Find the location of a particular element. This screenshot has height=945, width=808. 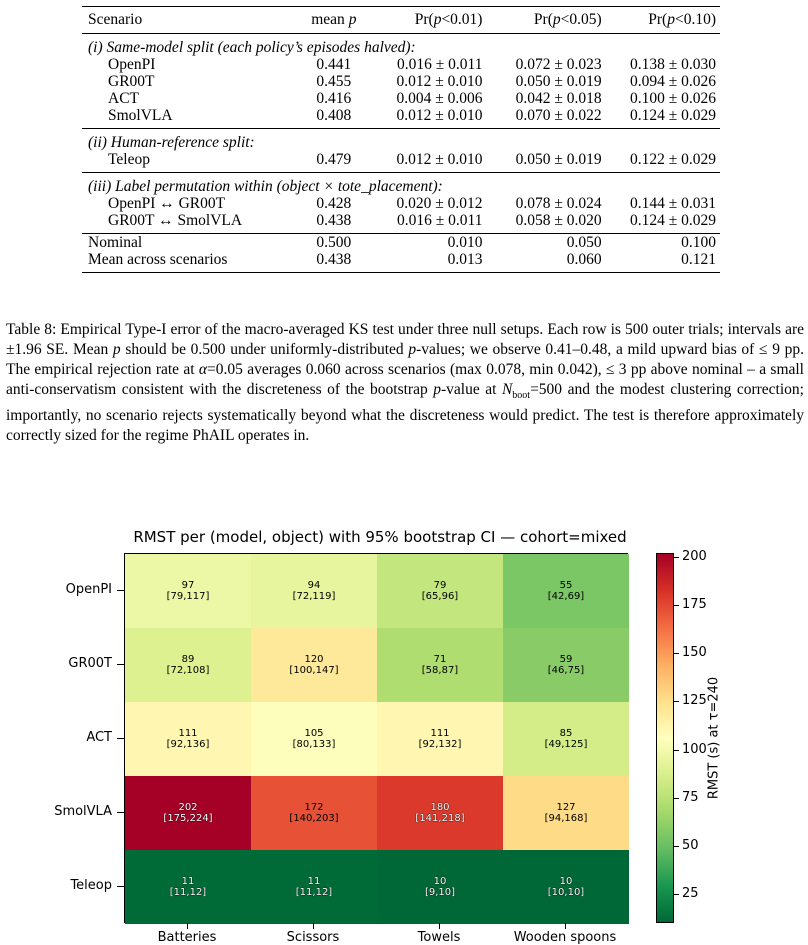

table-cell: 0.121 is located at coordinates (662, 262).